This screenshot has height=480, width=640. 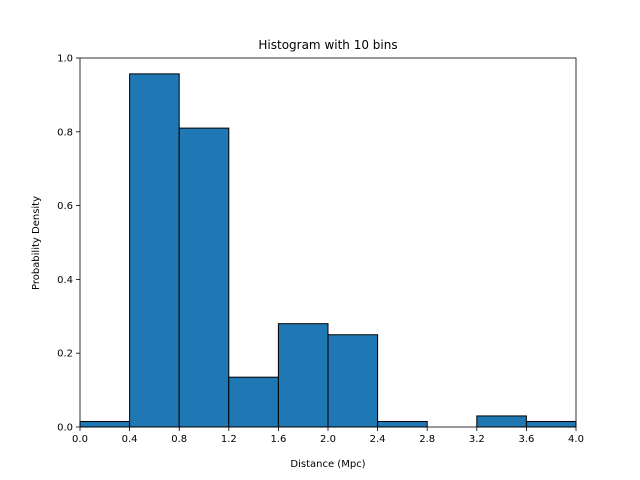 I want to click on y-tick-label: 0.2, so click(x=65, y=354).